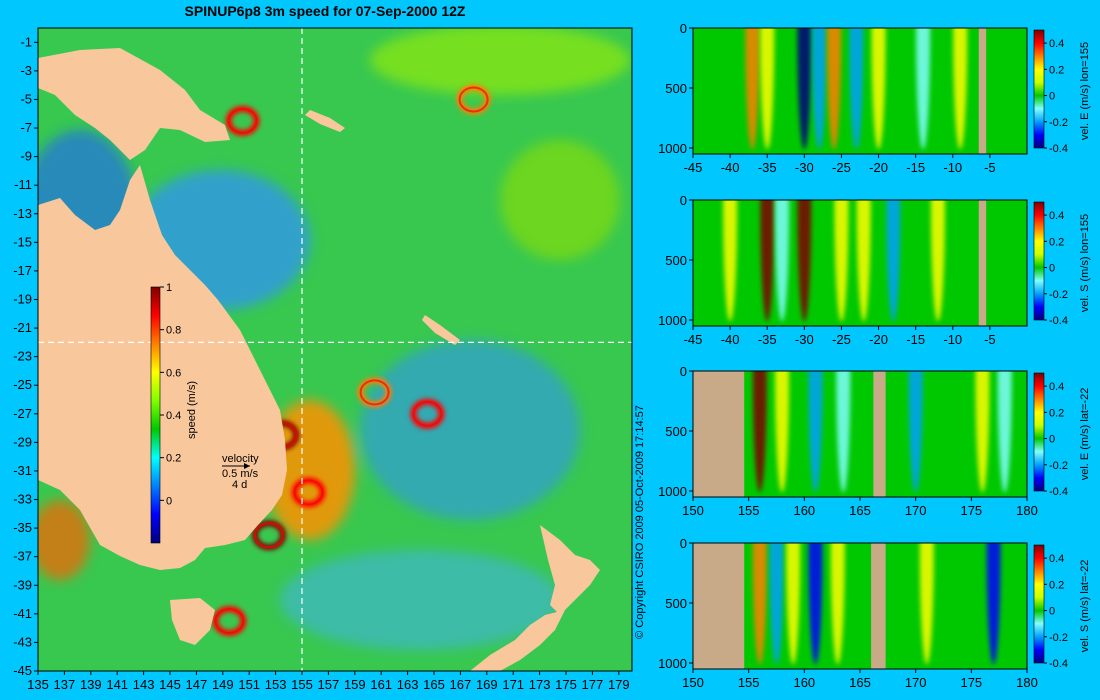  Describe the element at coordinates (693, 167) in the screenshot. I see `section-x-tick-label: -45` at that location.